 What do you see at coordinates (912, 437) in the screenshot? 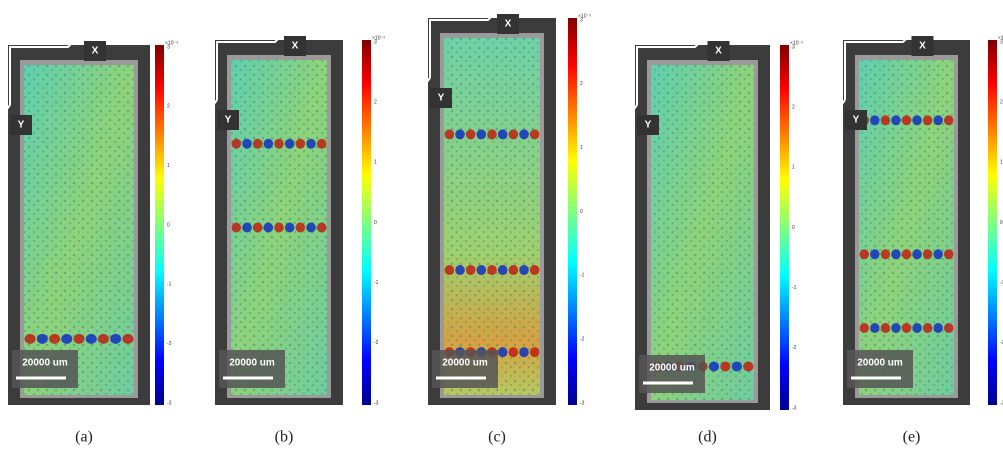
I see `caption: (e)` at bounding box center [912, 437].